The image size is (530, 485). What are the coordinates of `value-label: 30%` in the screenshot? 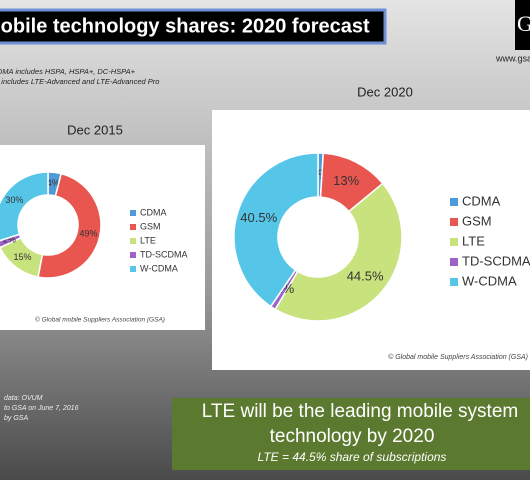 It's located at (14, 200).